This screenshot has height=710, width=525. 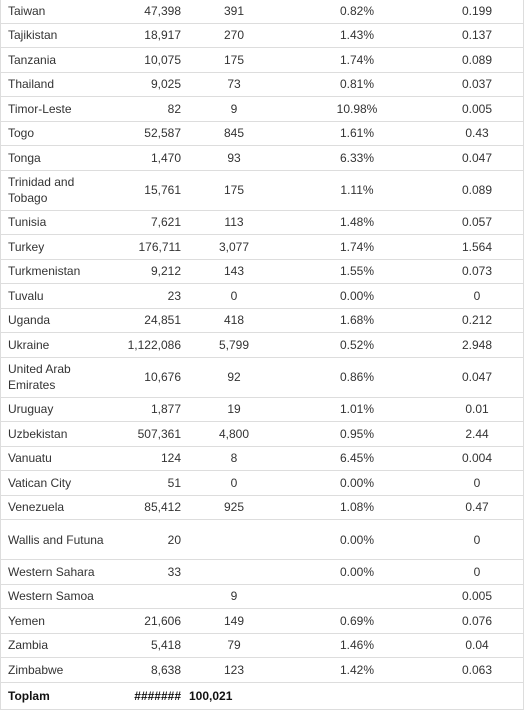 I want to click on table-cell: Turkmenistan, so click(x=54, y=271).